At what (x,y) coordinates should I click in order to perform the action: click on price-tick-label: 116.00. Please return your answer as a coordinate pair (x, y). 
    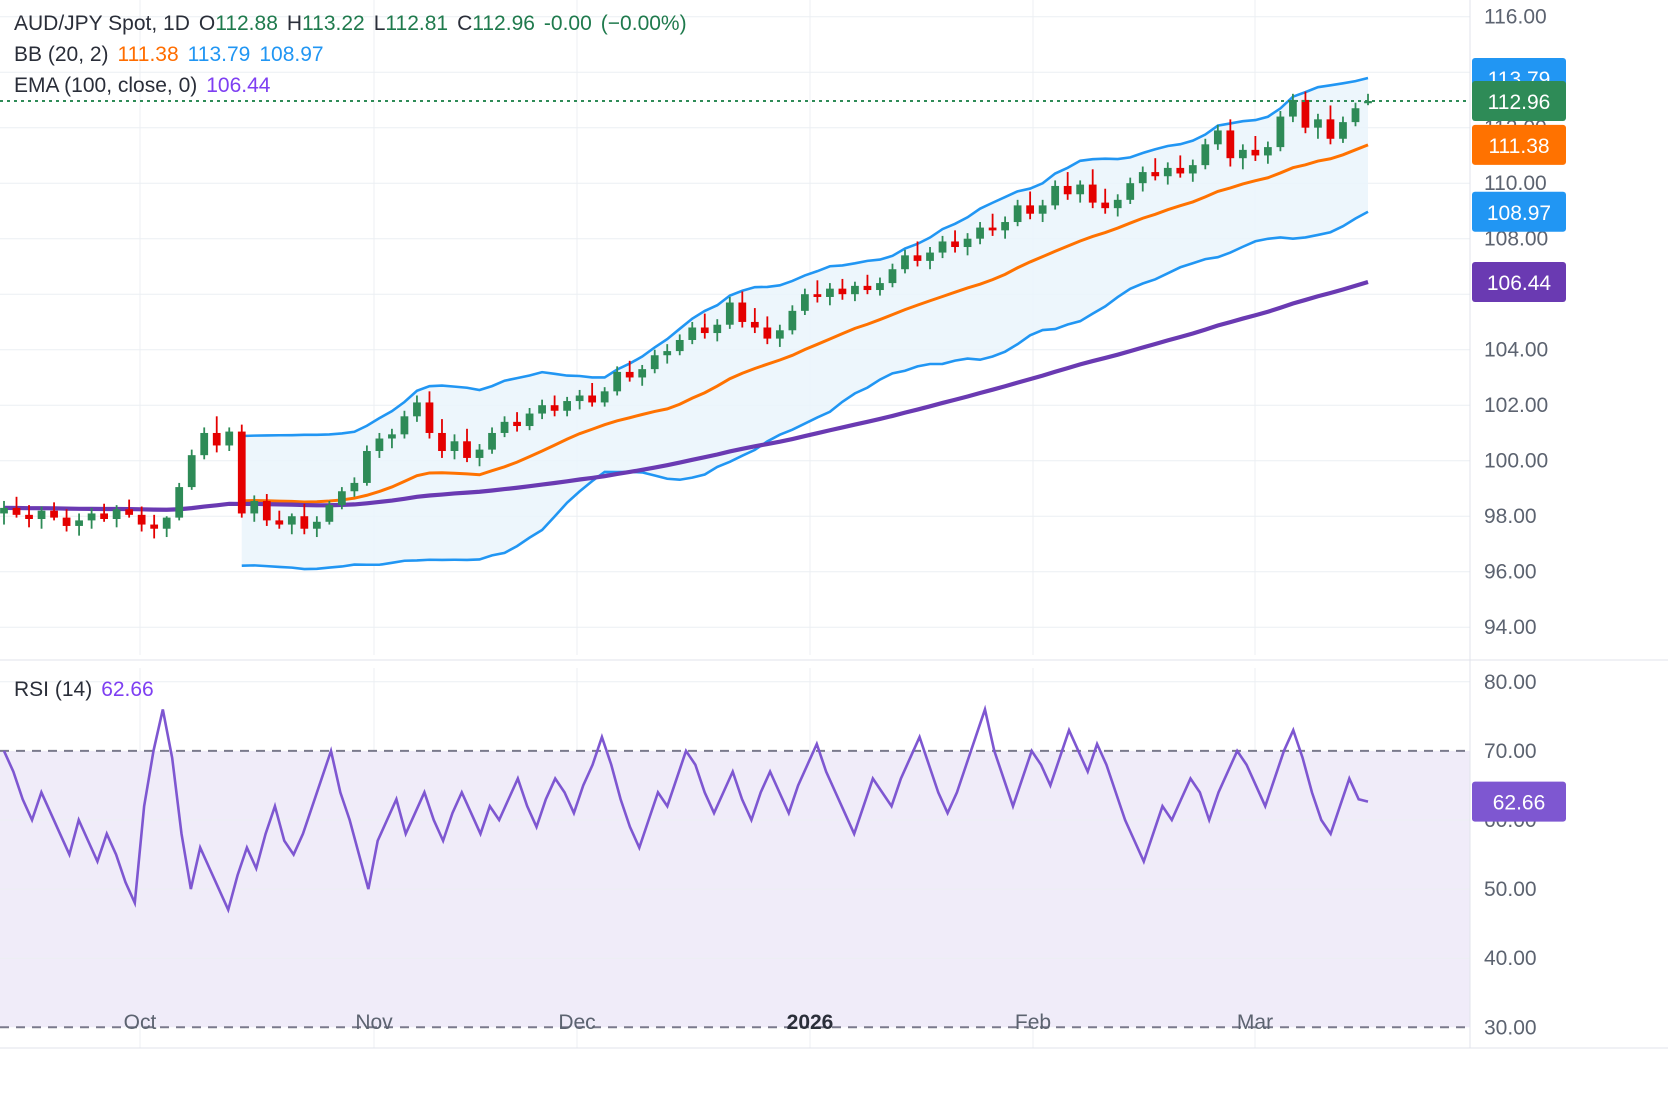
    Looking at the image, I should click on (1515, 17).